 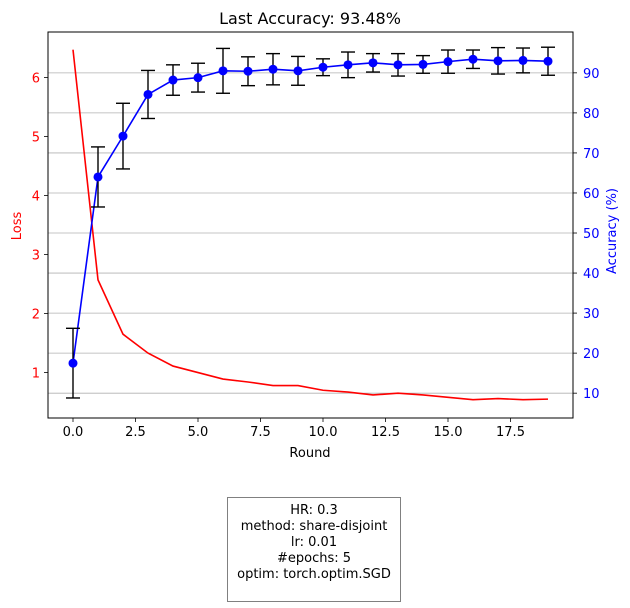 What do you see at coordinates (36, 196) in the screenshot?
I see `left-y-tick-label: 4` at bounding box center [36, 196].